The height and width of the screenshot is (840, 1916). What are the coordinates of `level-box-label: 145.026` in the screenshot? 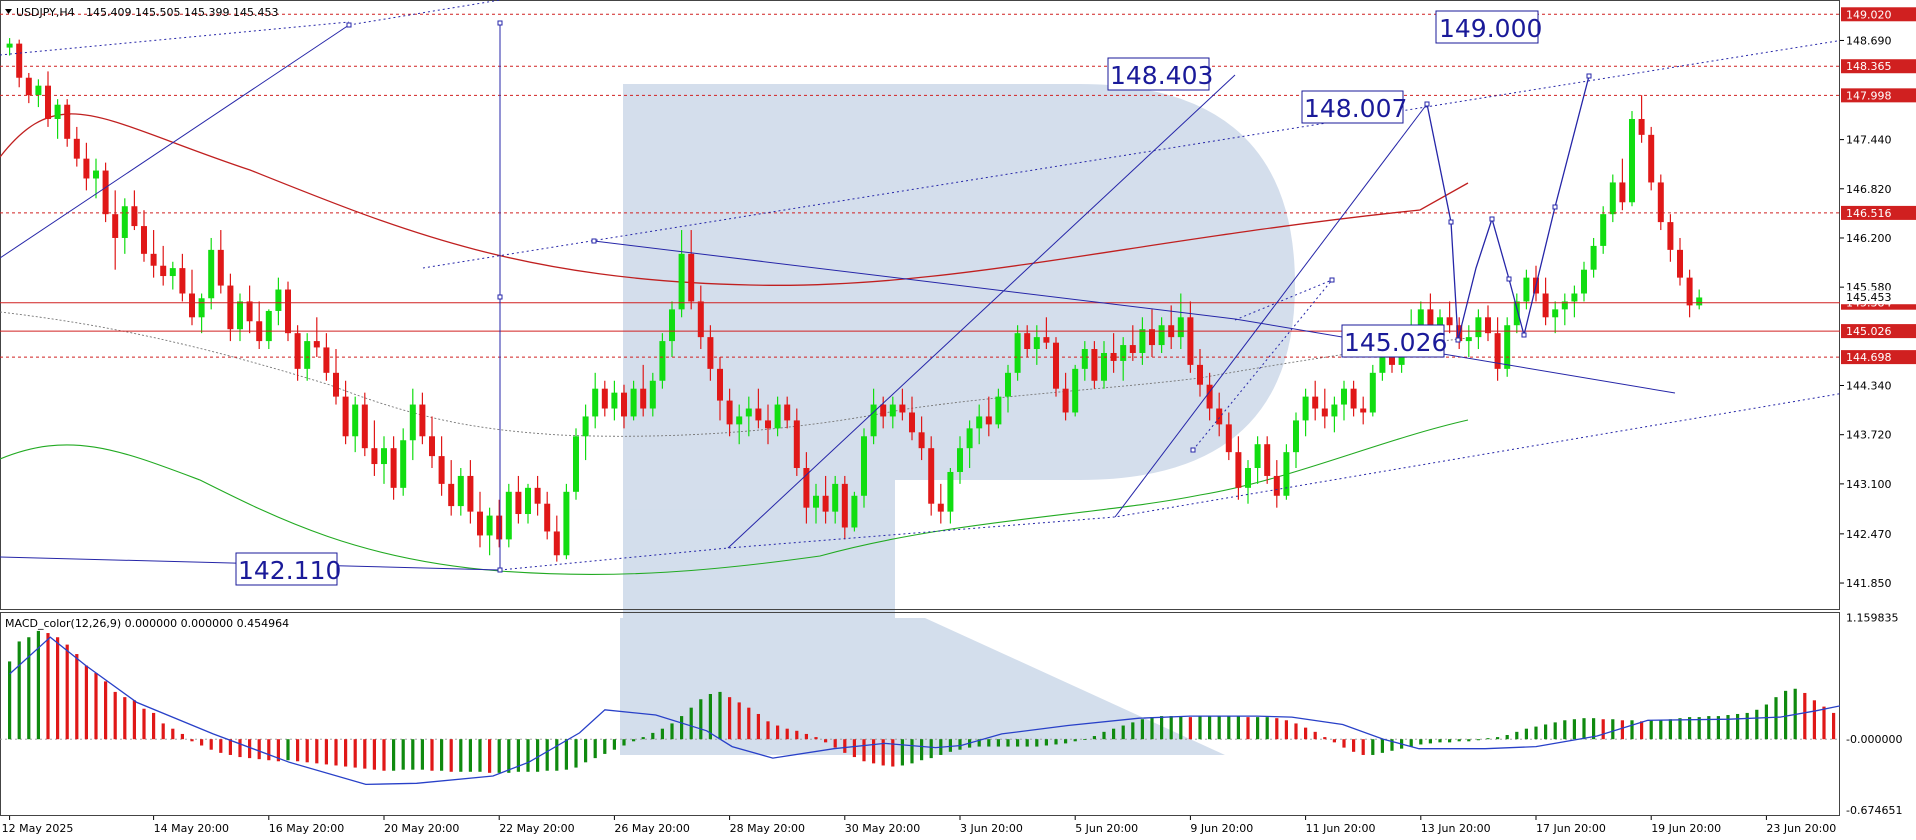 It's located at (1869, 331).